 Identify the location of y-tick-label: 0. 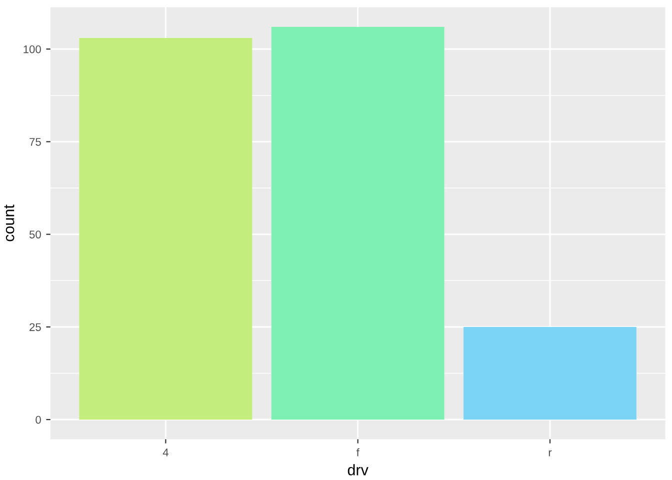
(38, 420).